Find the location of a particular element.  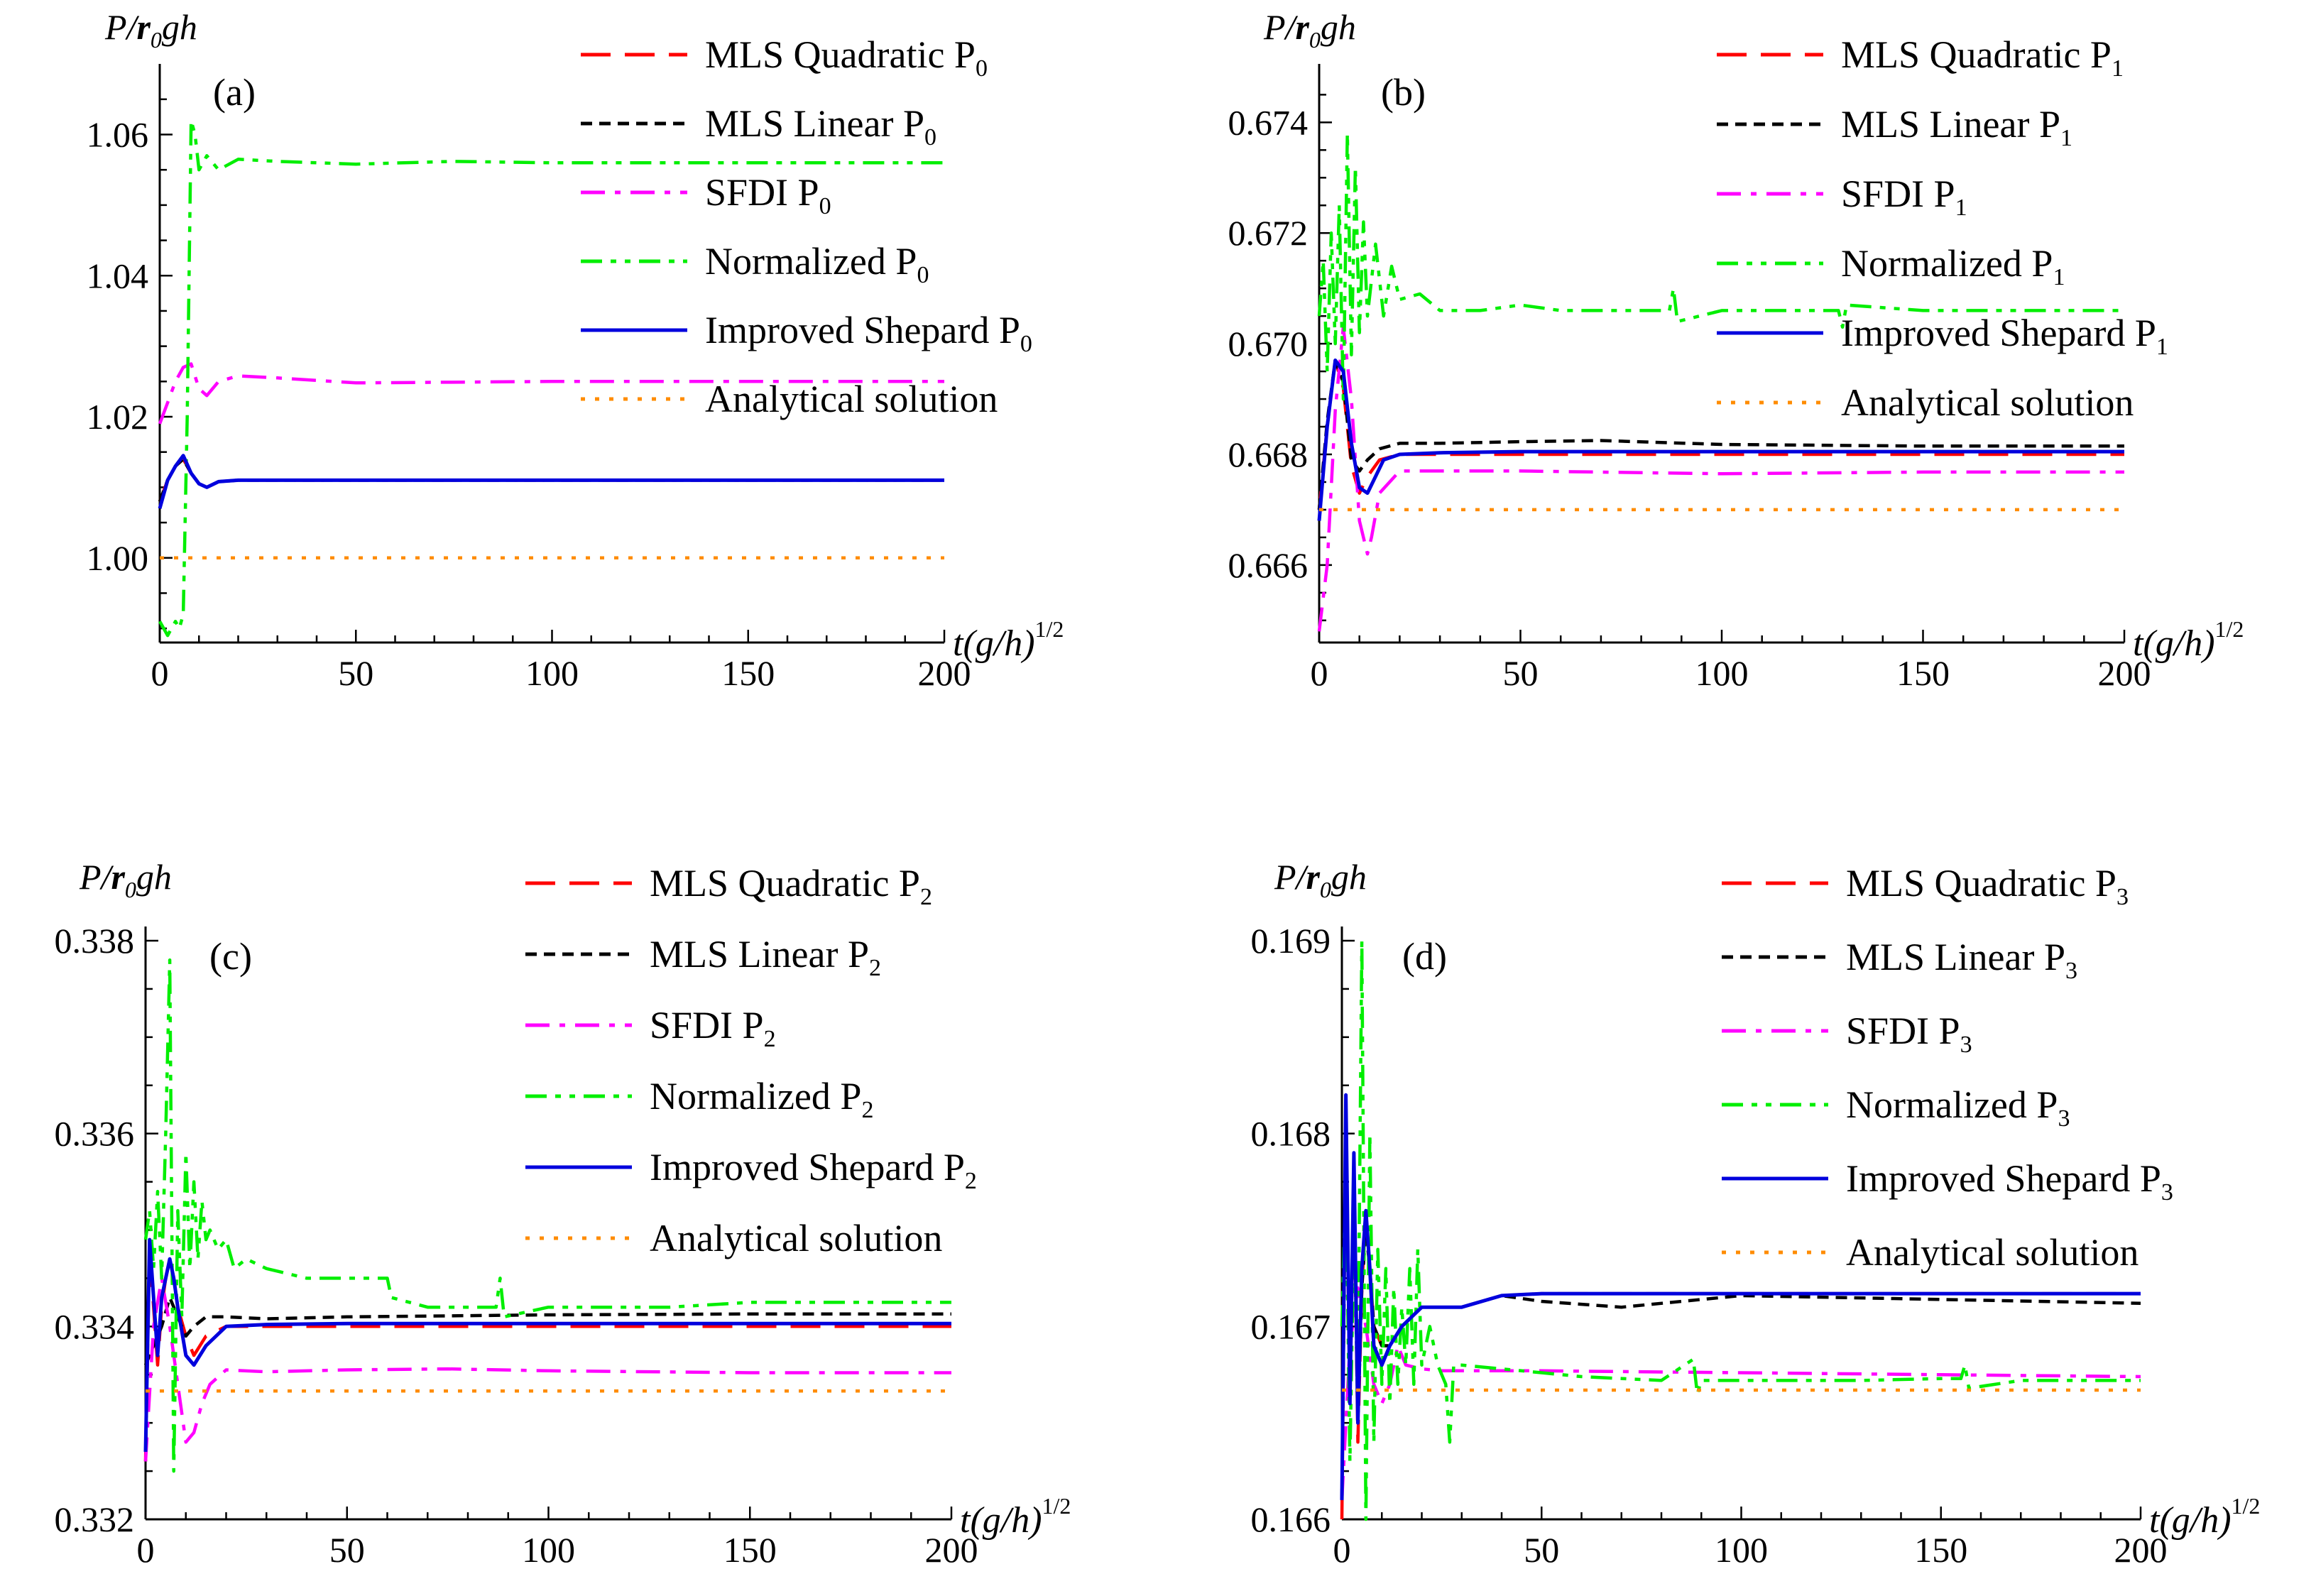

legend-label-mls_quadratic: MLS Quadratic P3 is located at coordinates (1988, 886).